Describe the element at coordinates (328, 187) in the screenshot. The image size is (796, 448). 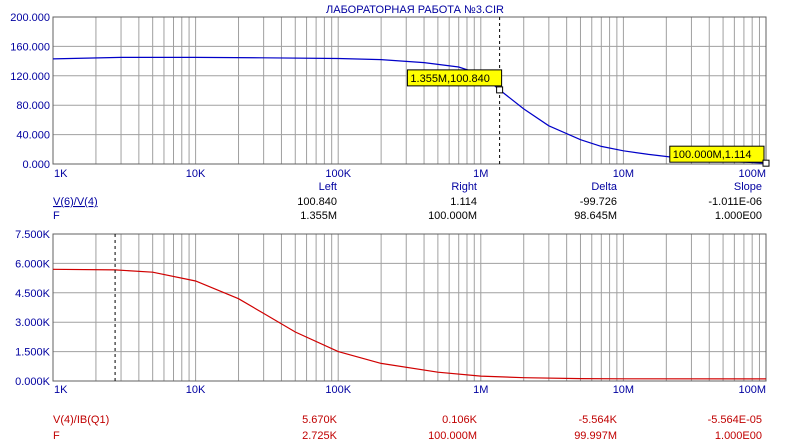
I see `readout-header: Left` at that location.